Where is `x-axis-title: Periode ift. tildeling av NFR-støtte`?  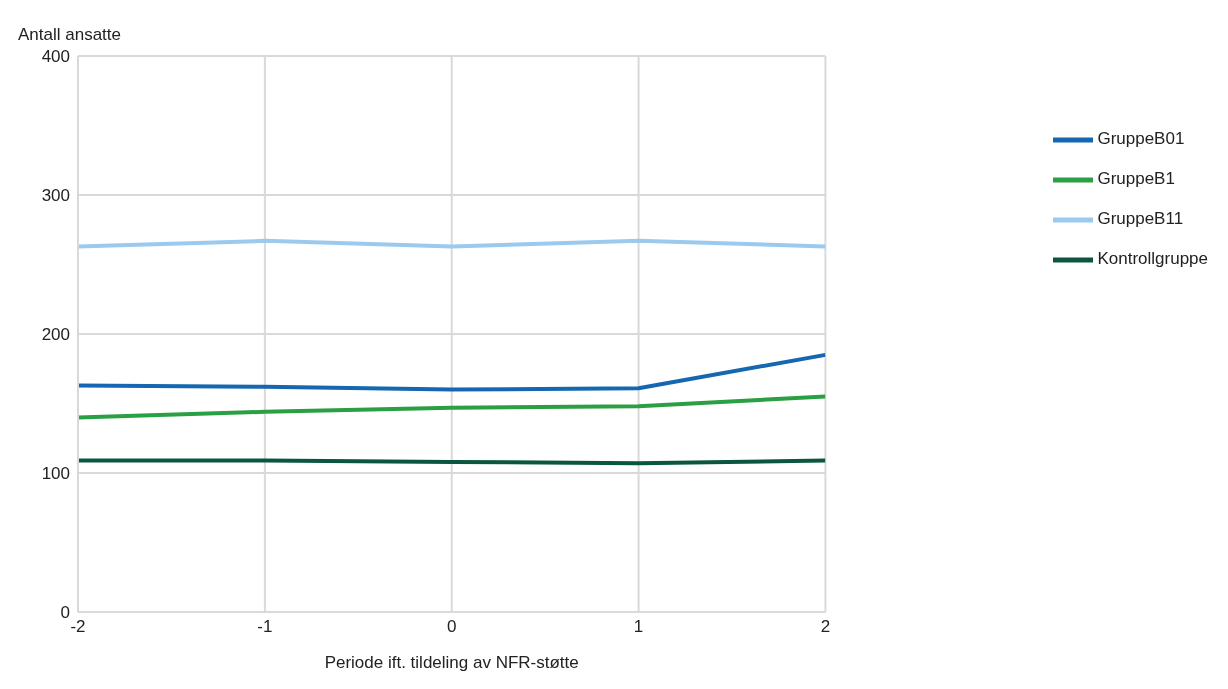
x-axis-title: Periode ift. tildeling av NFR-støtte is located at coordinates (451, 663).